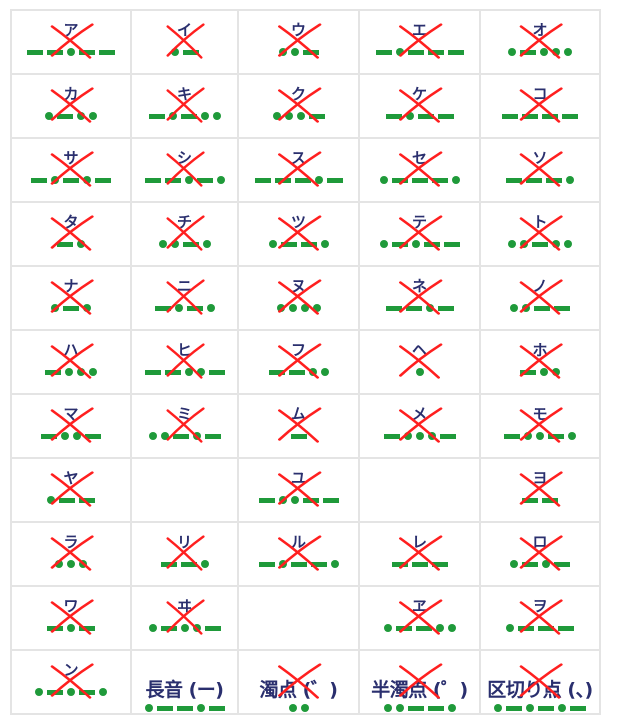  Describe the element at coordinates (541, 363) in the screenshot. I see `kana-cell: ホ` at that location.